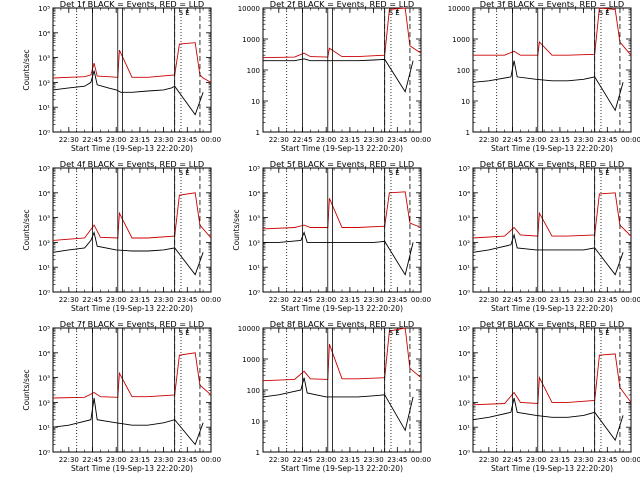 The height and width of the screenshot is (480, 640). Describe the element at coordinates (132, 164) in the screenshot. I see `chart-title: Det 4f BLACK = Events, RED = LLD` at that location.